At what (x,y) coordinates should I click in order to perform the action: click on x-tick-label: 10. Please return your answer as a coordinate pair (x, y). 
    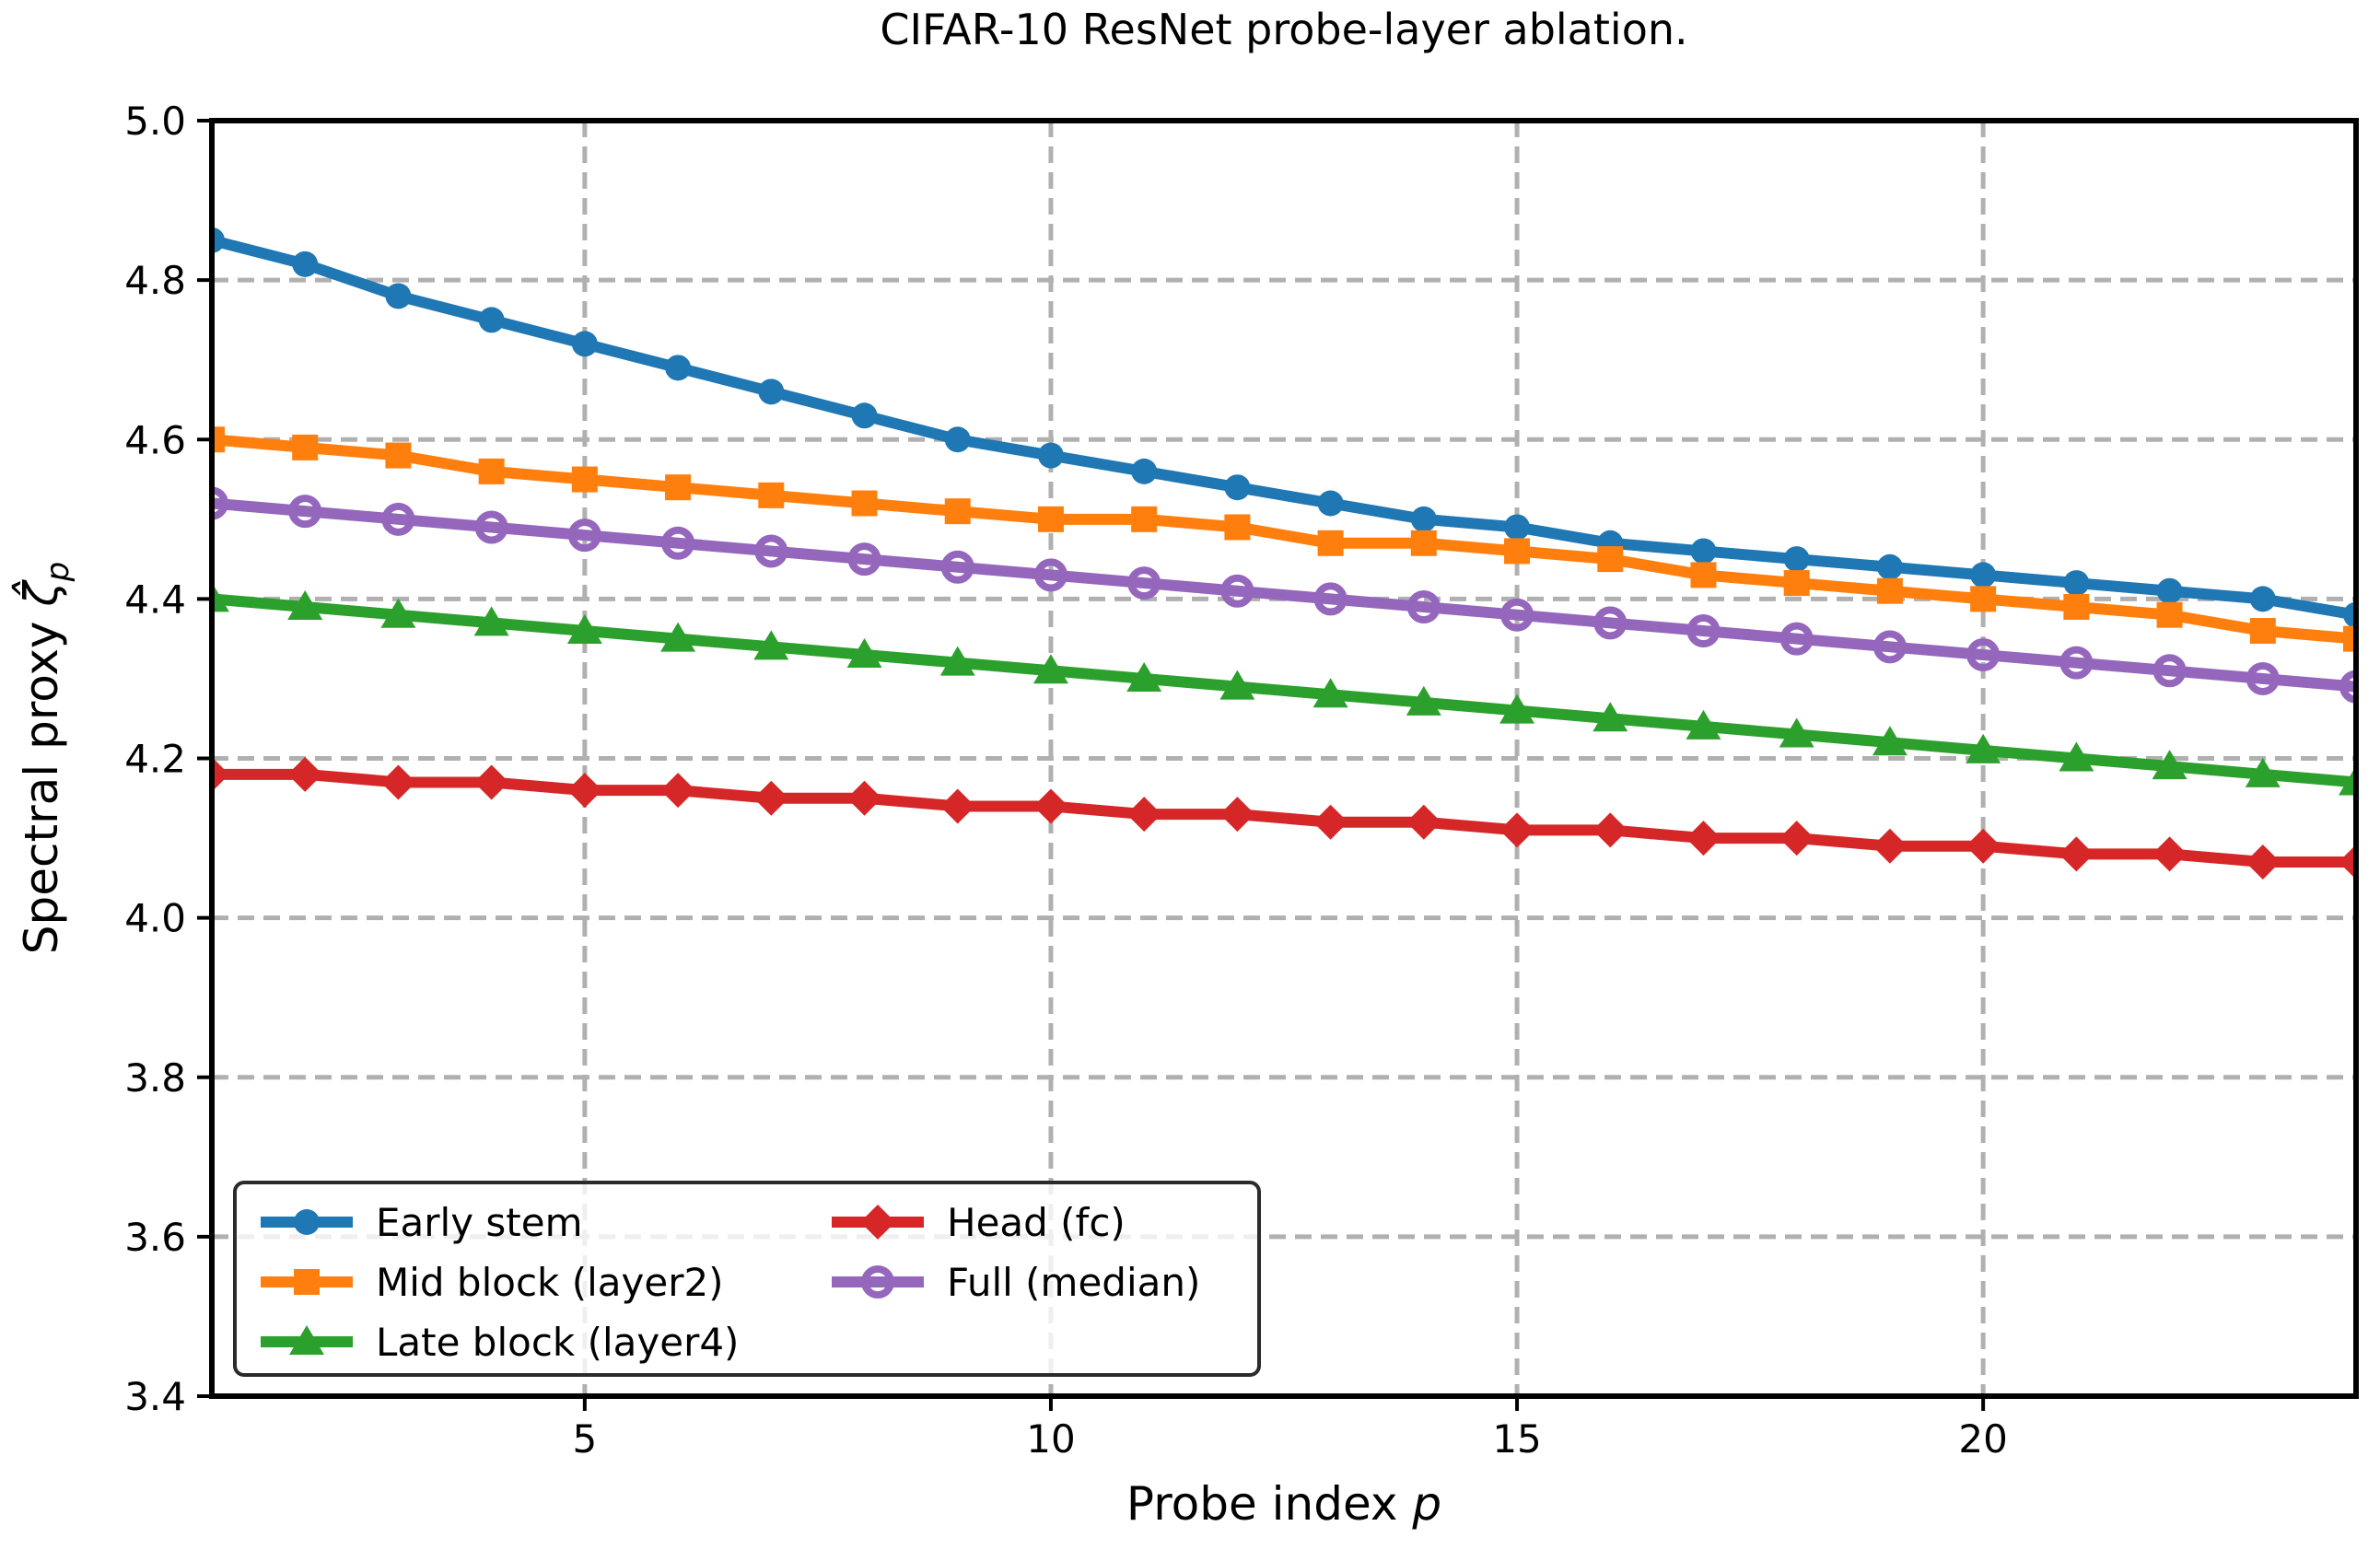
    Looking at the image, I should click on (1050, 1439).